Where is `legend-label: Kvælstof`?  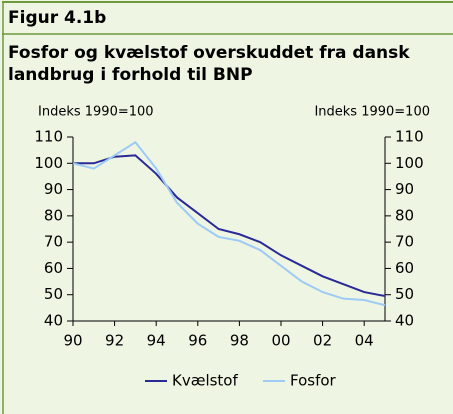
legend-label: Kvælstof is located at coordinates (205, 381).